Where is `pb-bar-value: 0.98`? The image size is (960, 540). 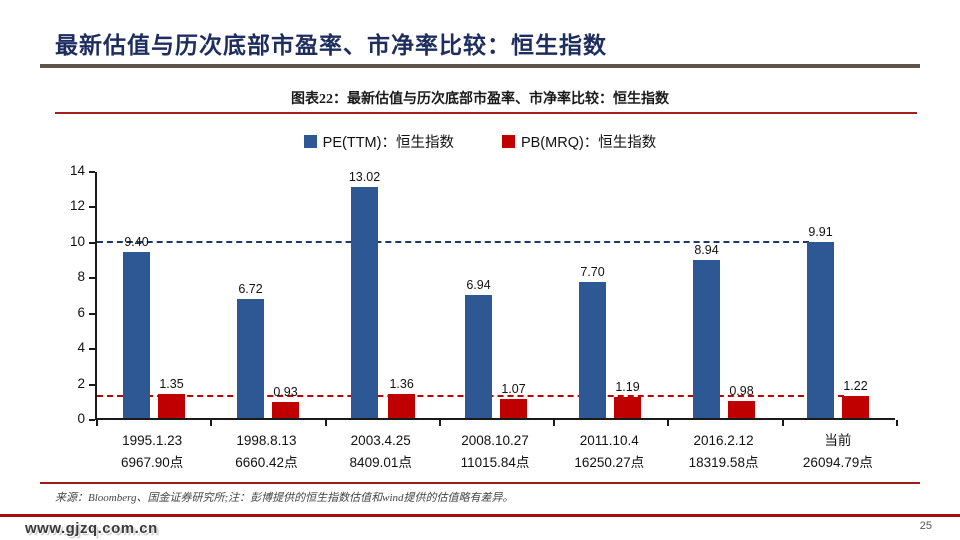
pb-bar-value: 0.98 is located at coordinates (741, 390).